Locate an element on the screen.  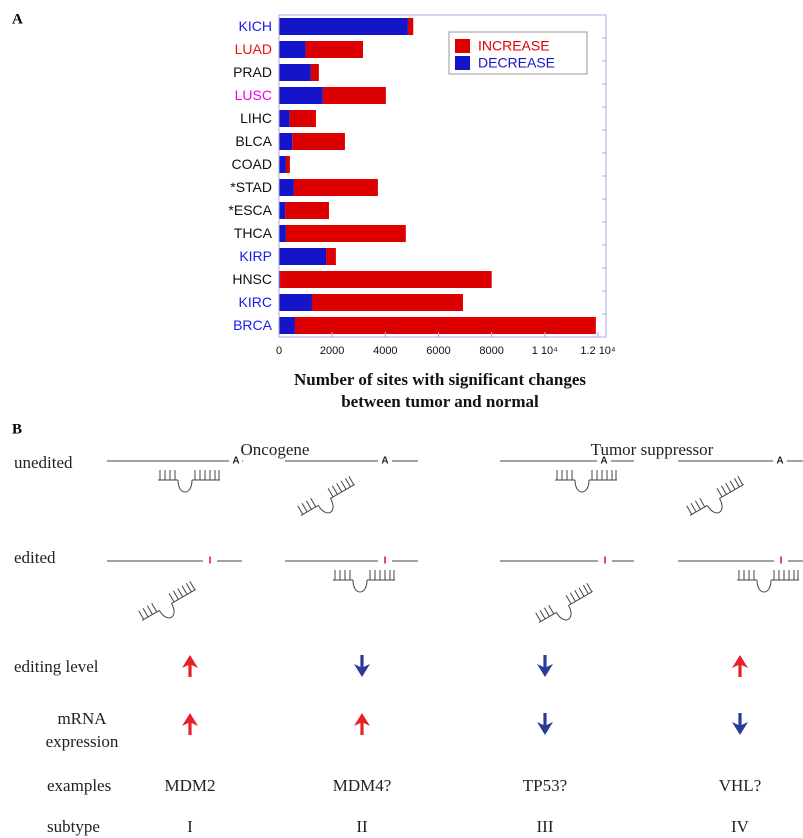
category-label: KIRC is located at coordinates (255, 302).